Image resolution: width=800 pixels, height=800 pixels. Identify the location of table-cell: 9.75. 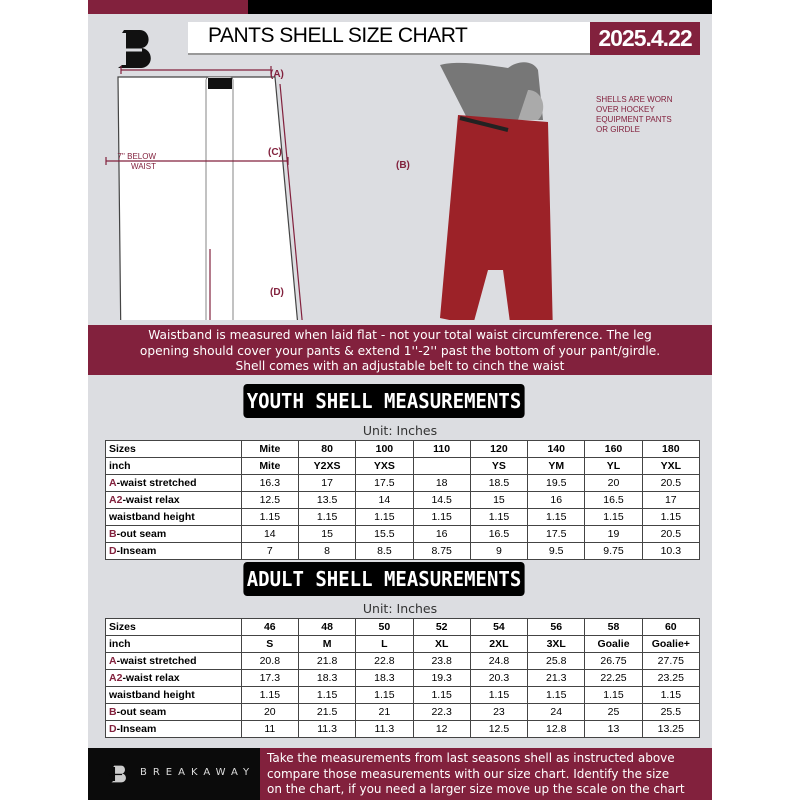
(613, 551).